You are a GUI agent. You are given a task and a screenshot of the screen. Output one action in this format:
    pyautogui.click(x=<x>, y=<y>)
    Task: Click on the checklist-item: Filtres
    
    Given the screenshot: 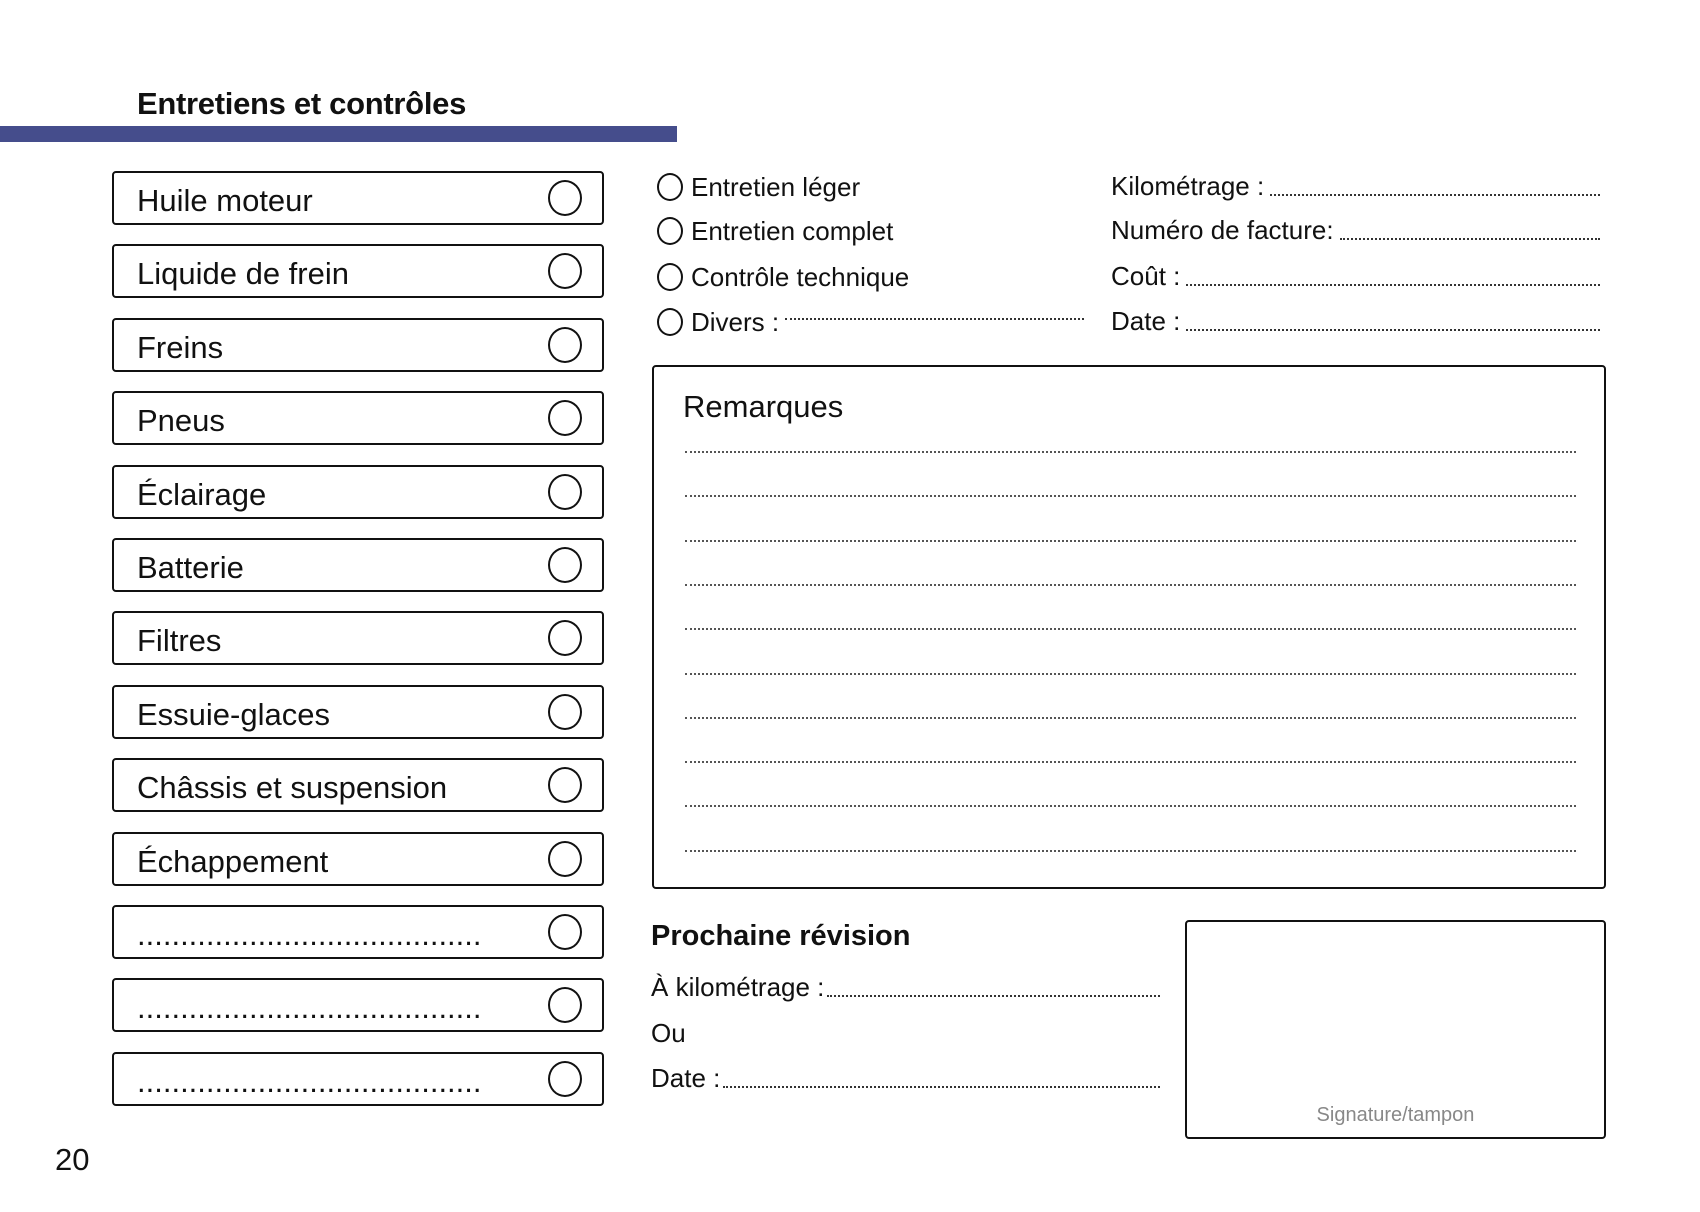 What is the action you would take?
    pyautogui.click(x=358, y=638)
    